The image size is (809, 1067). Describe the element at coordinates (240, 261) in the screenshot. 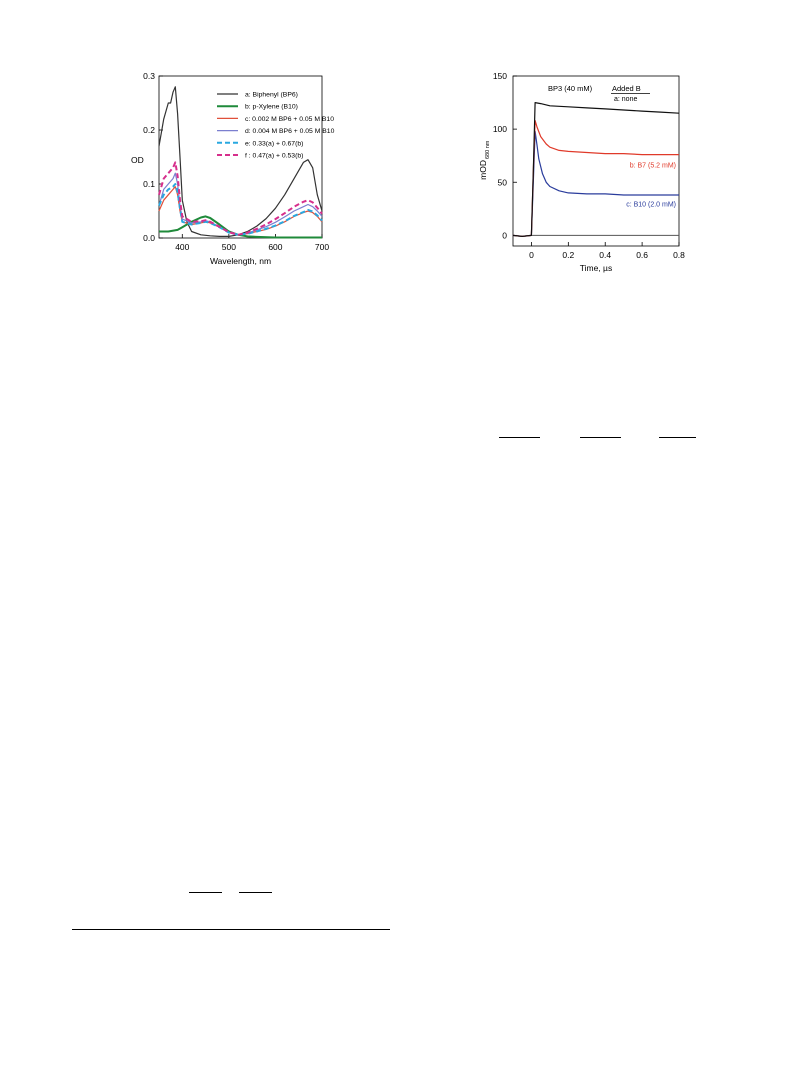

I see `x-axis-label: Wavelength, nm` at that location.